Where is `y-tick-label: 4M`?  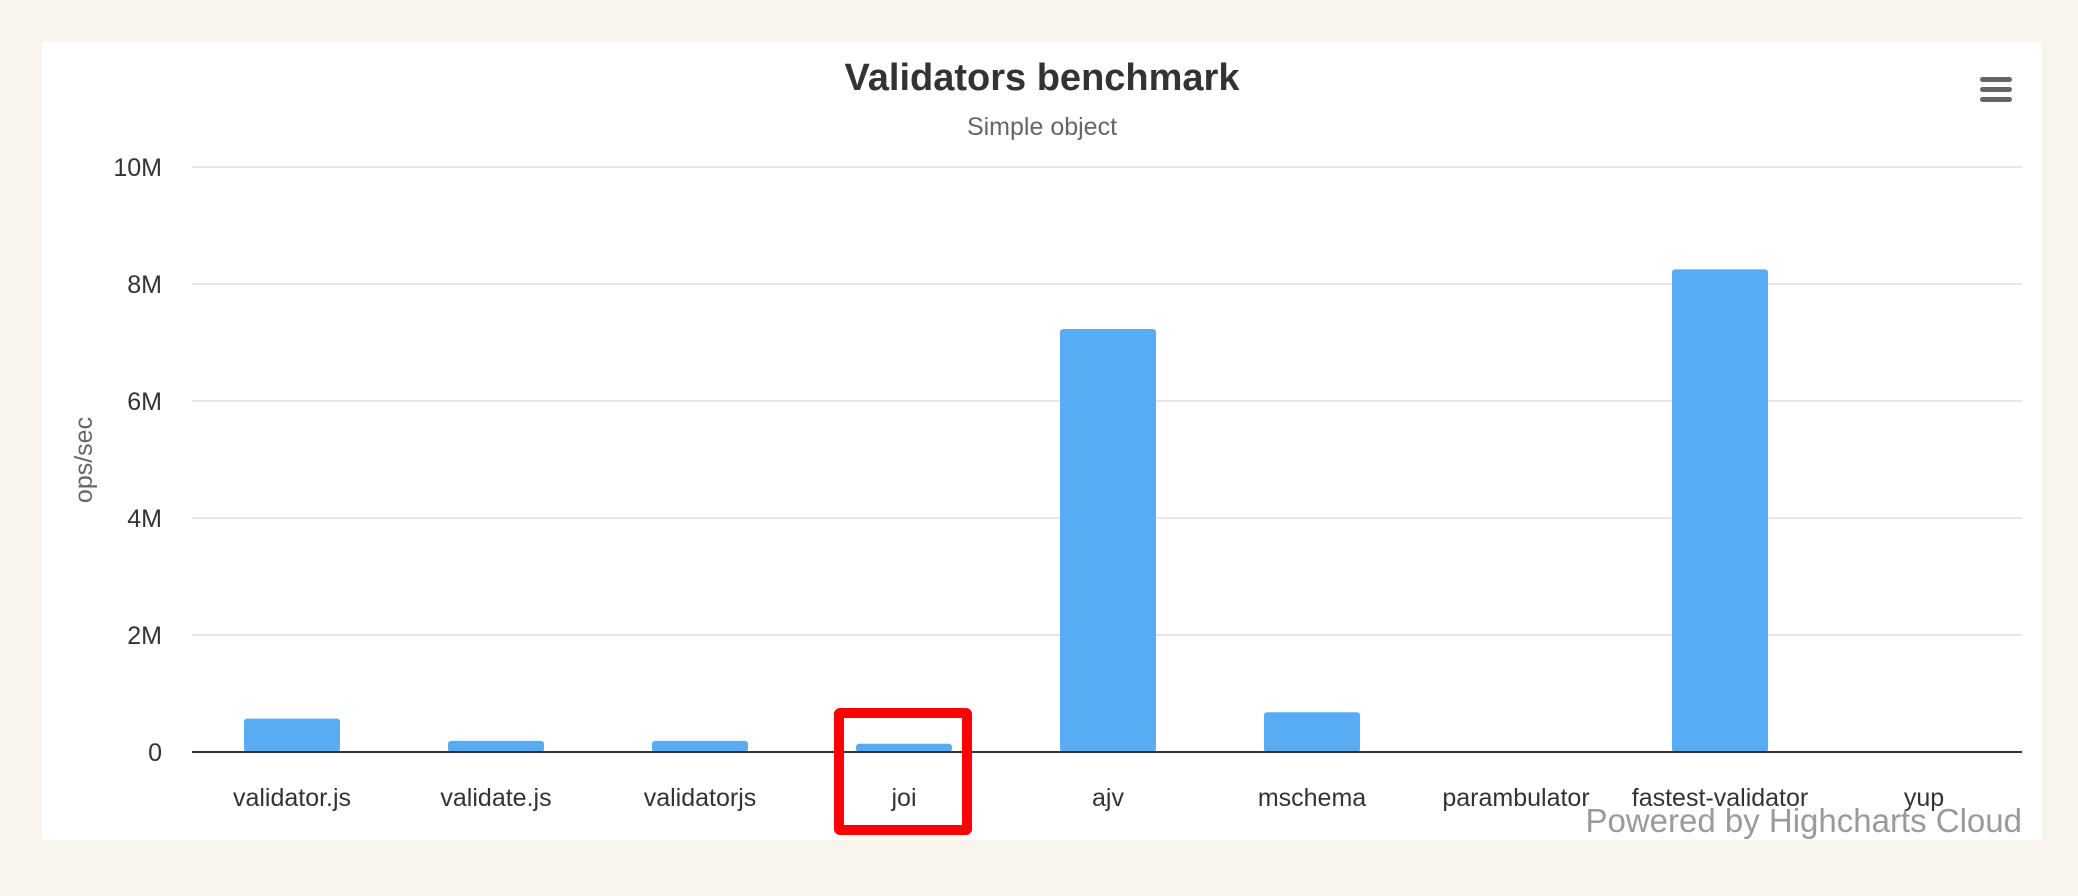
y-tick-label: 4M is located at coordinates (144, 519).